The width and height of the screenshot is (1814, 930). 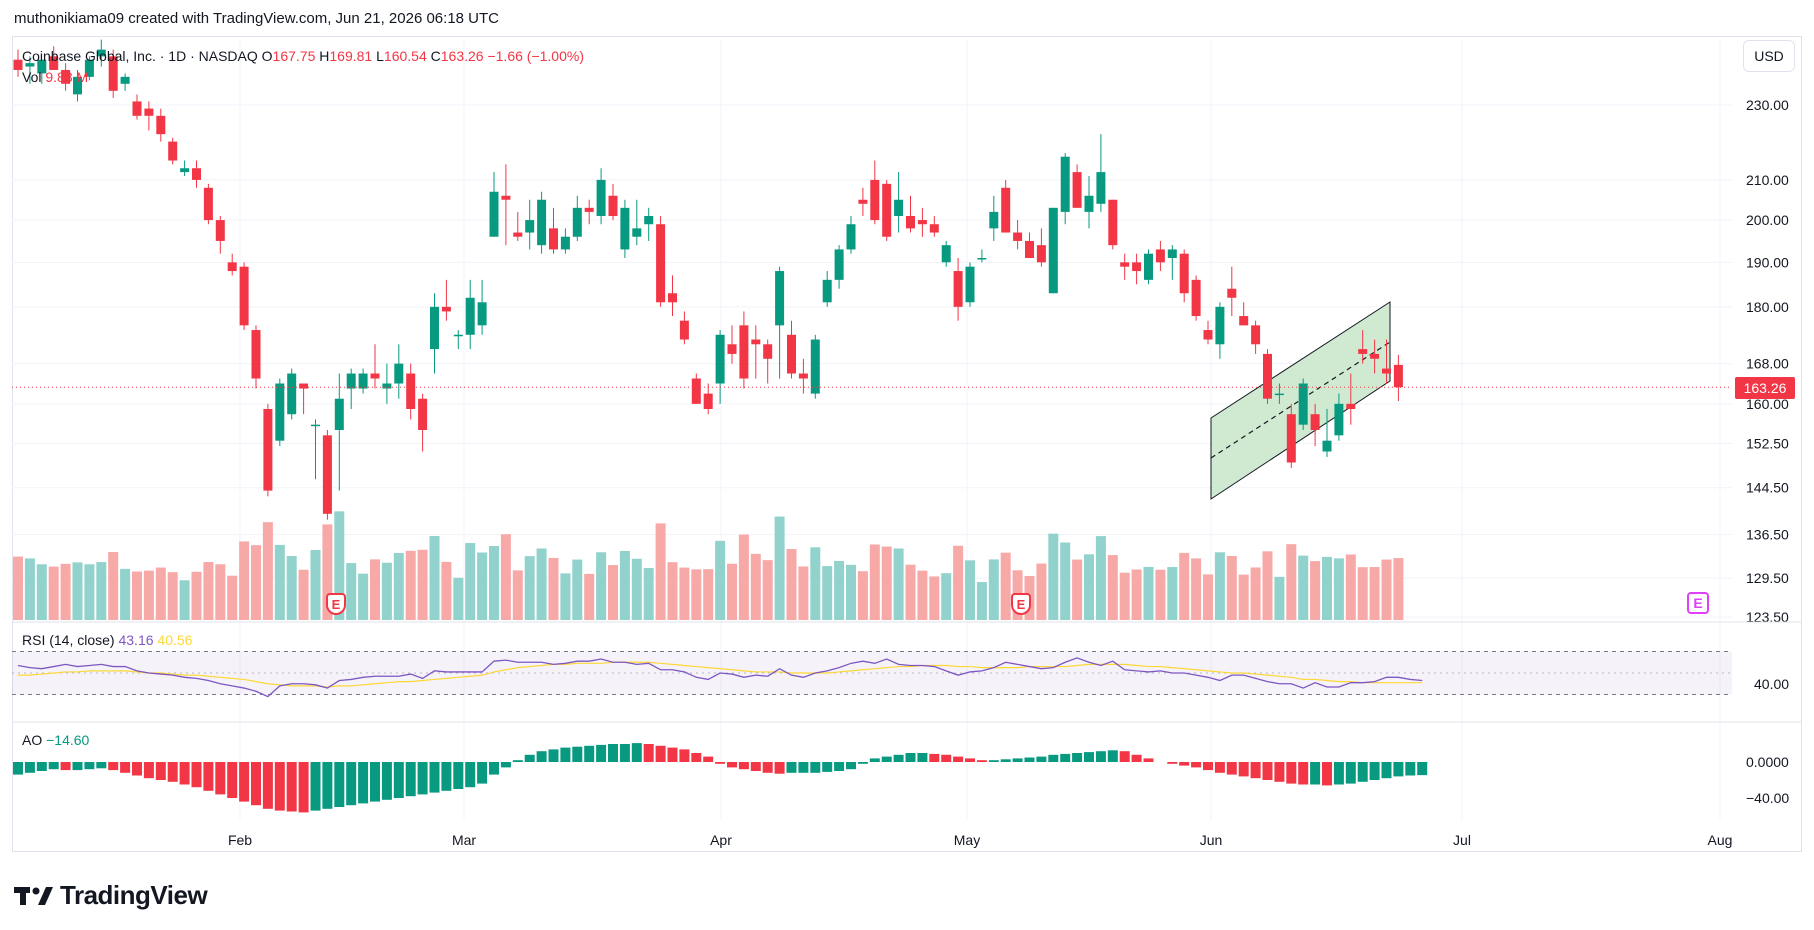 What do you see at coordinates (32, 77) in the screenshot?
I see `volume-label: Vol` at bounding box center [32, 77].